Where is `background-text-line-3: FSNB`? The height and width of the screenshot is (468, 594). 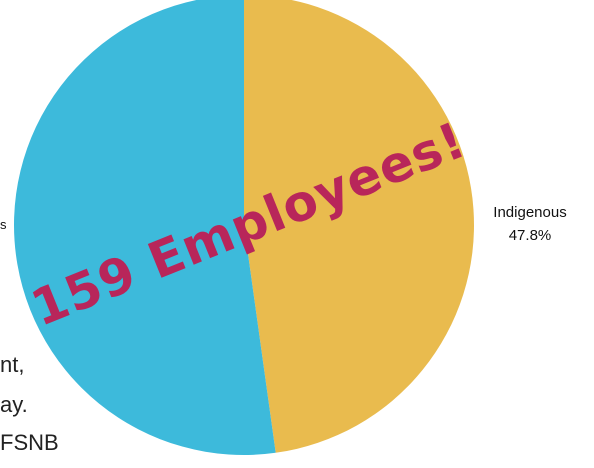
background-text-line-3: FSNB is located at coordinates (29, 442).